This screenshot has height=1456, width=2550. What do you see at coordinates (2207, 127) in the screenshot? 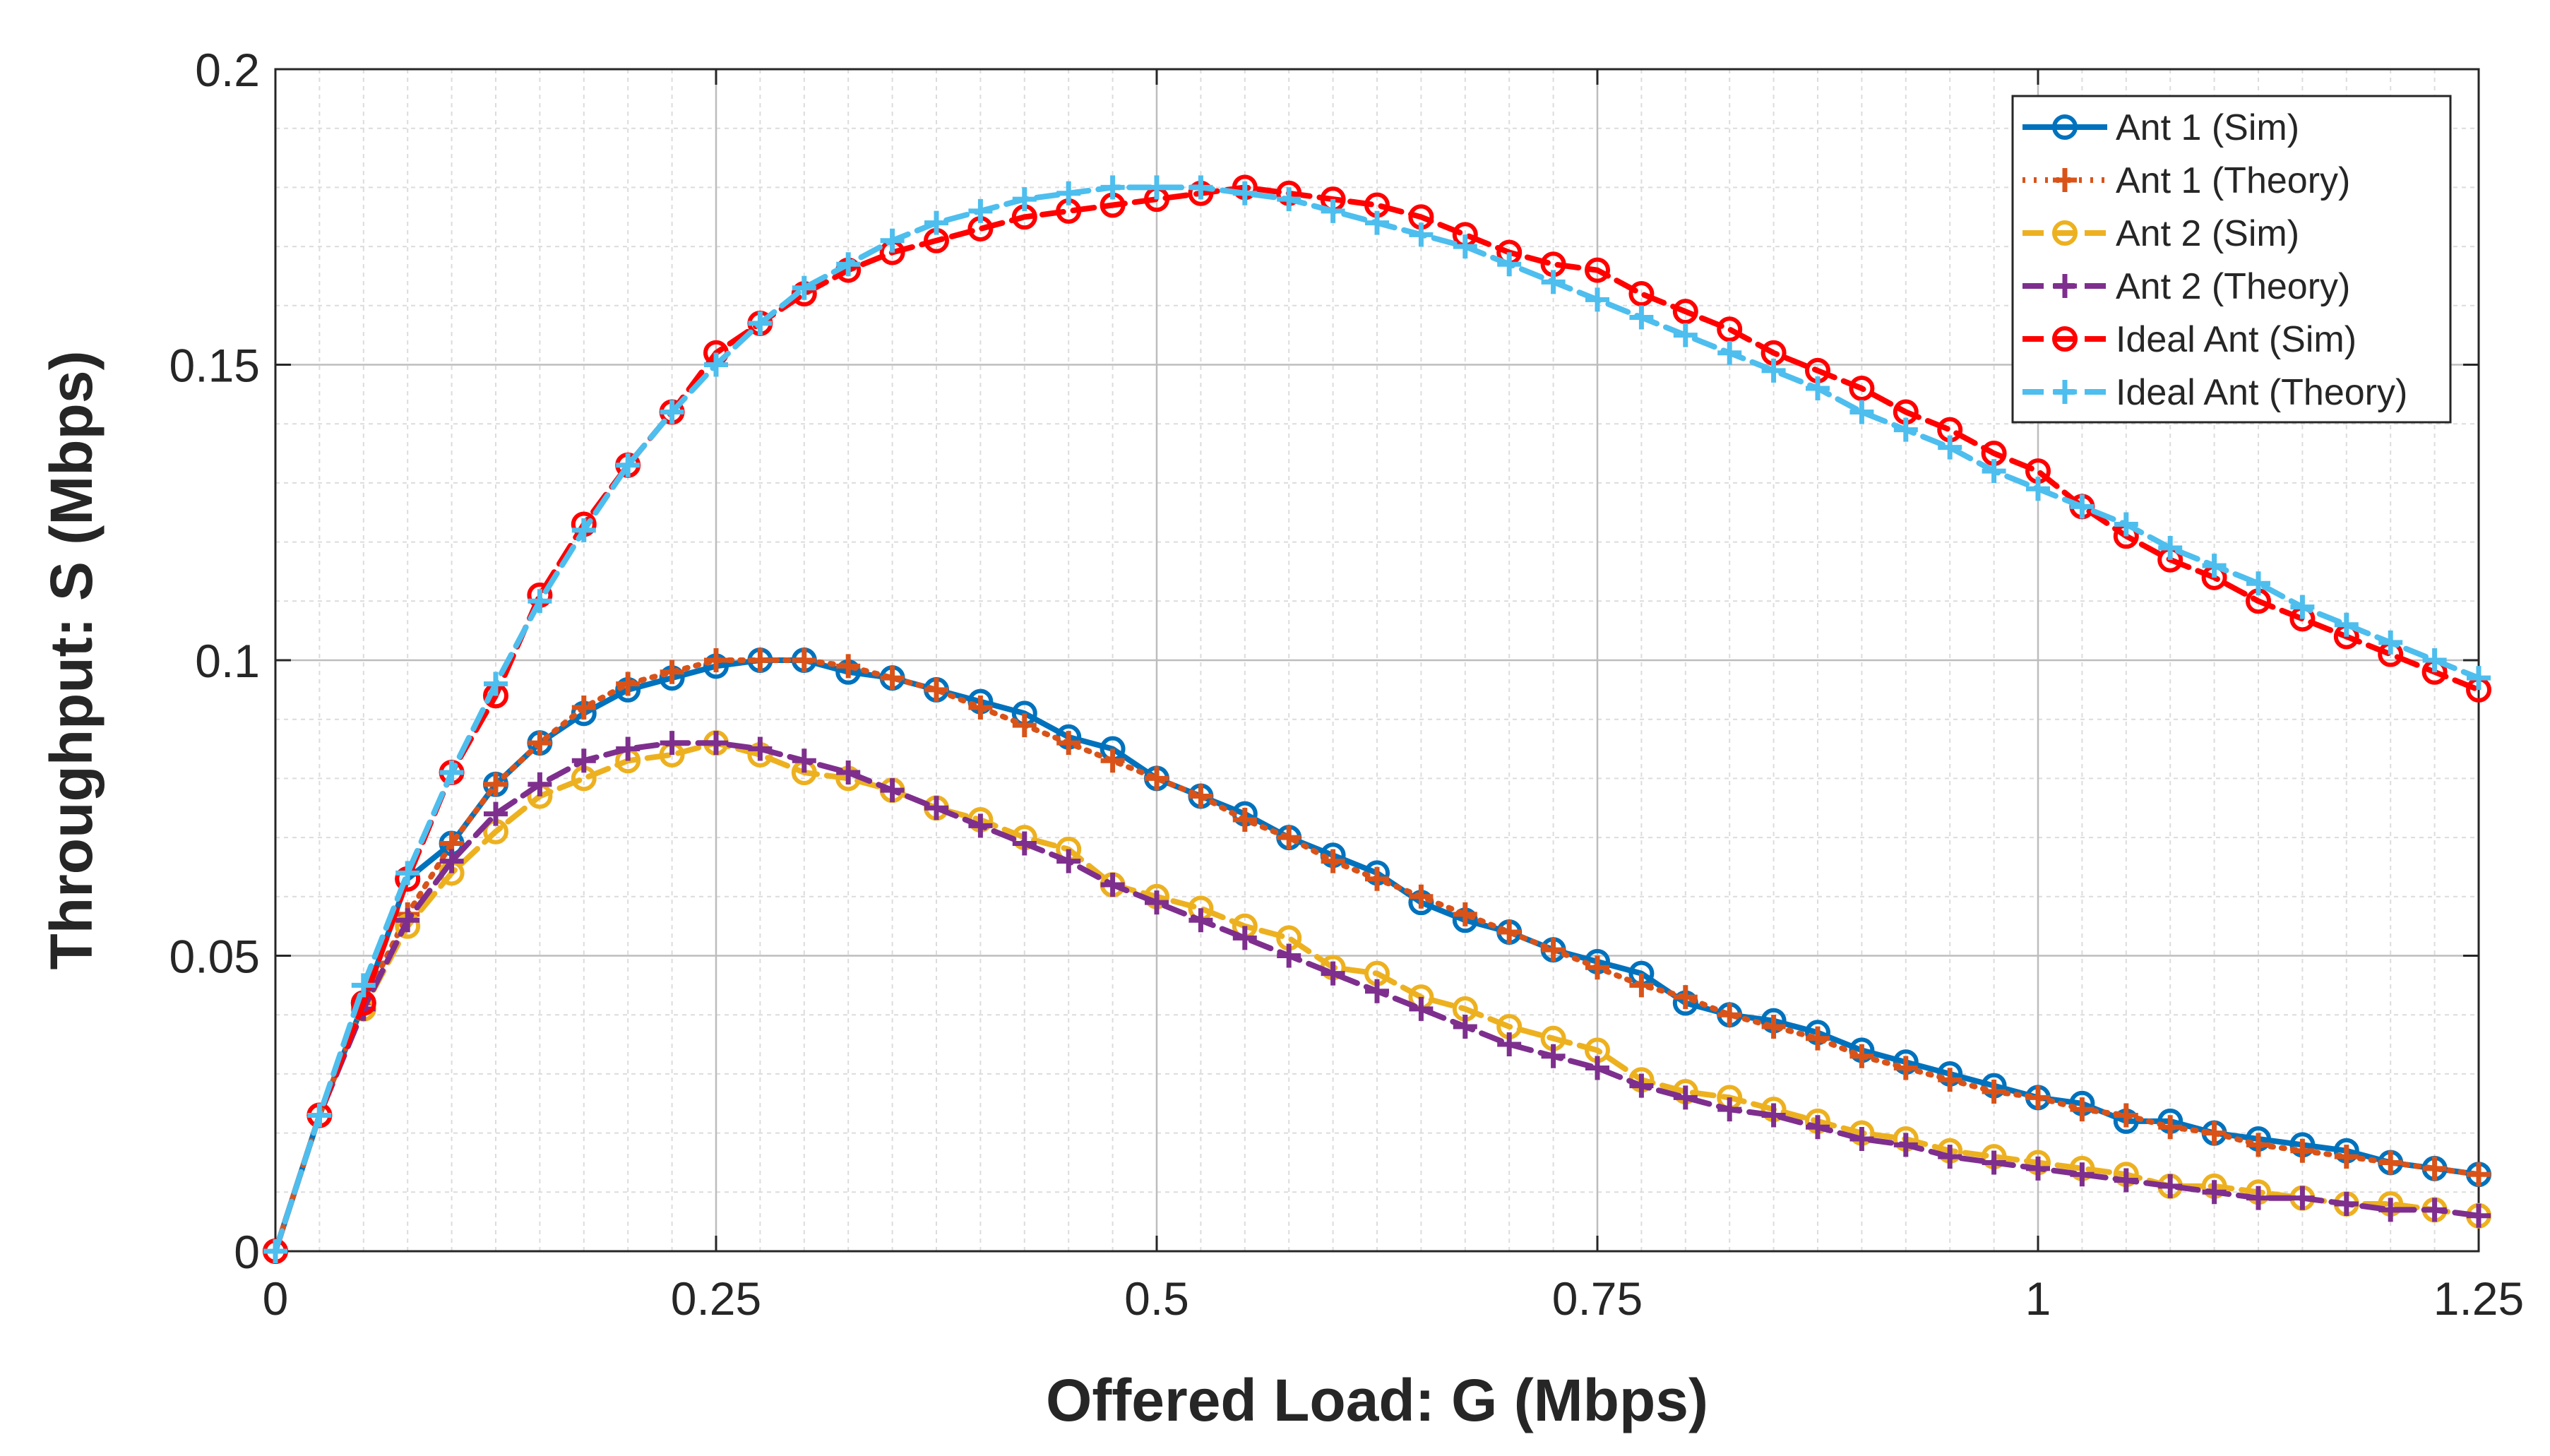
I see `legend-label: Ant 1 (Sim)` at bounding box center [2207, 127].